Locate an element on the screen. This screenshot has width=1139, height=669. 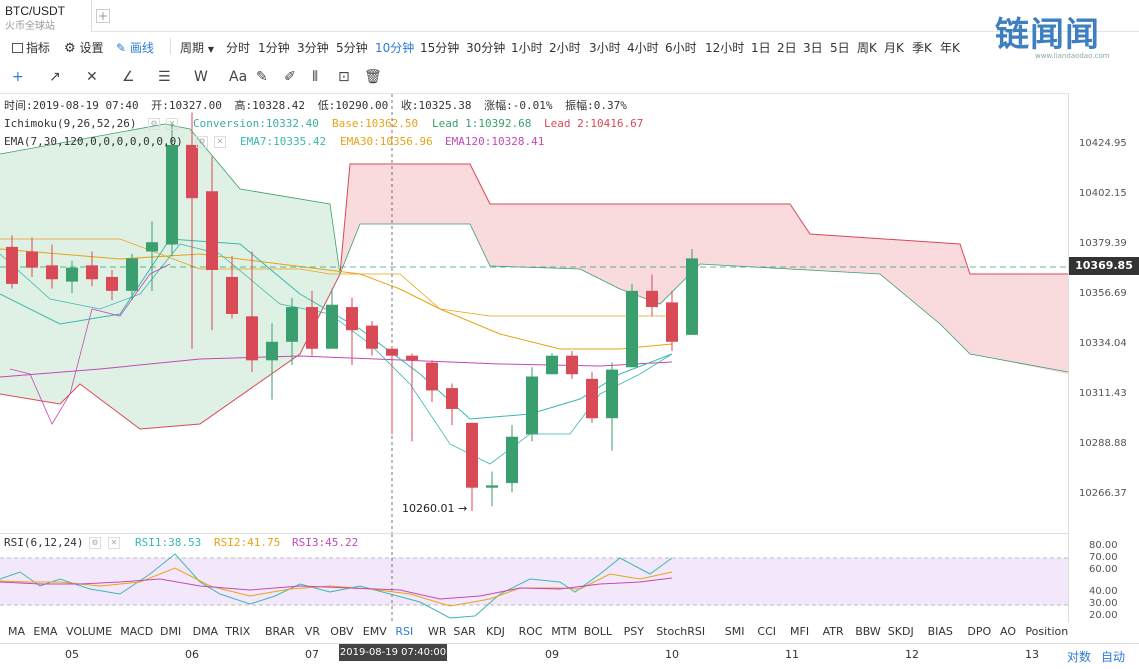
period-11: 6小时 is located at coordinates (681, 48).